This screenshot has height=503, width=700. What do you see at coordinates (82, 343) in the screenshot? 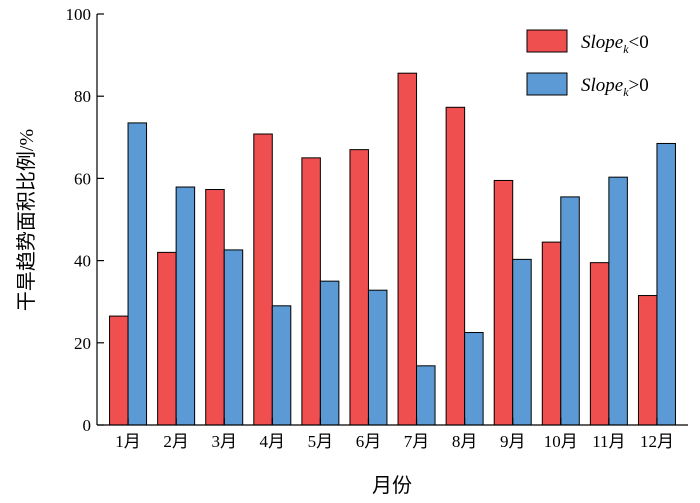
I see `y-tick-label: 20` at bounding box center [82, 343].